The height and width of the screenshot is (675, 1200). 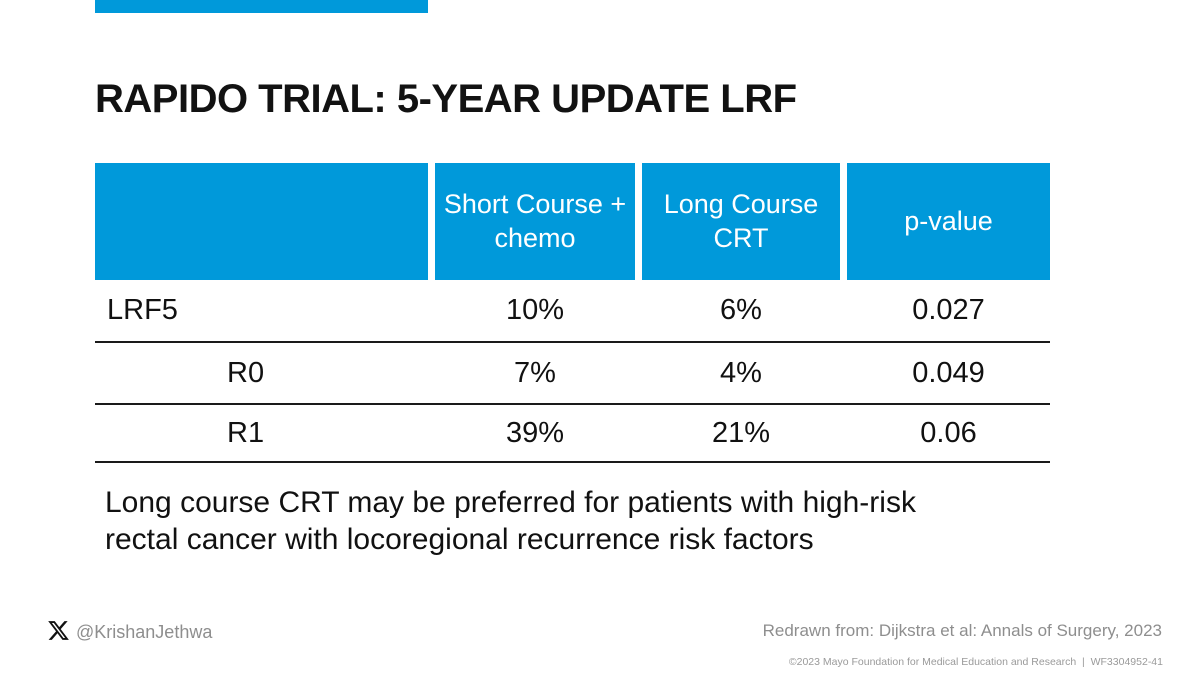 I want to click on accent-bar, so click(x=261, y=6).